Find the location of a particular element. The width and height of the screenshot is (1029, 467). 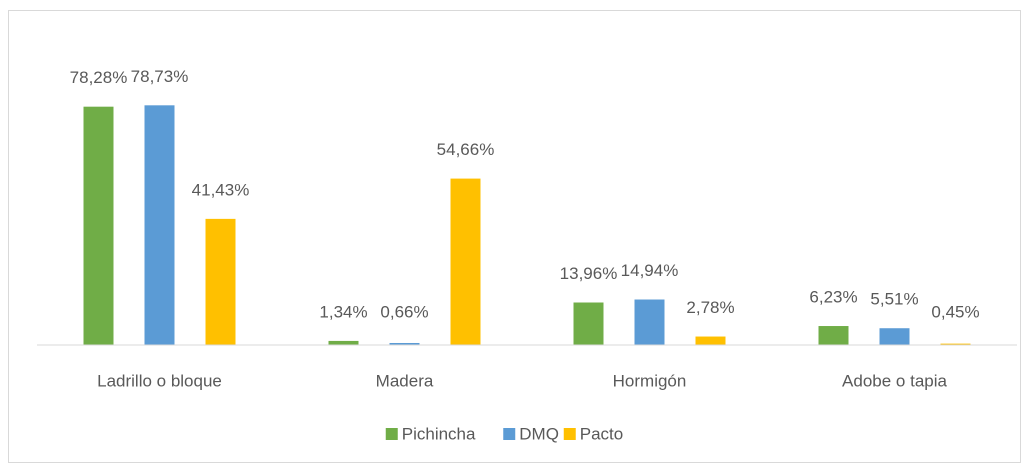

legend-label: Pacto is located at coordinates (601, 433).